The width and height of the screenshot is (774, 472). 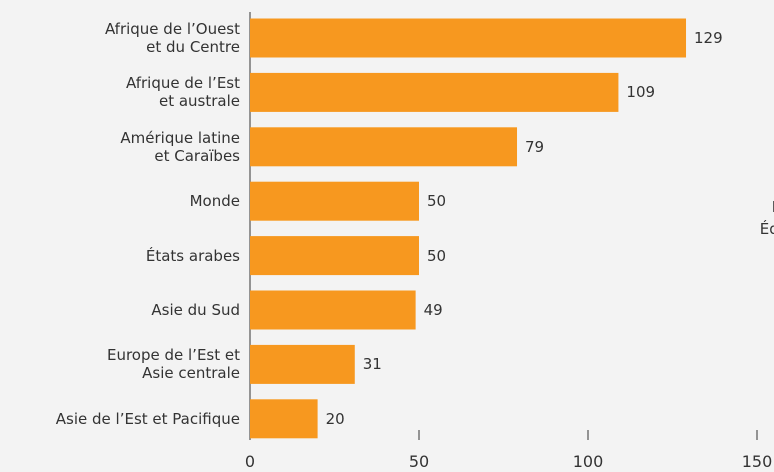 What do you see at coordinates (192, 255) in the screenshot?
I see `y-tick-label: États arabes` at bounding box center [192, 255].